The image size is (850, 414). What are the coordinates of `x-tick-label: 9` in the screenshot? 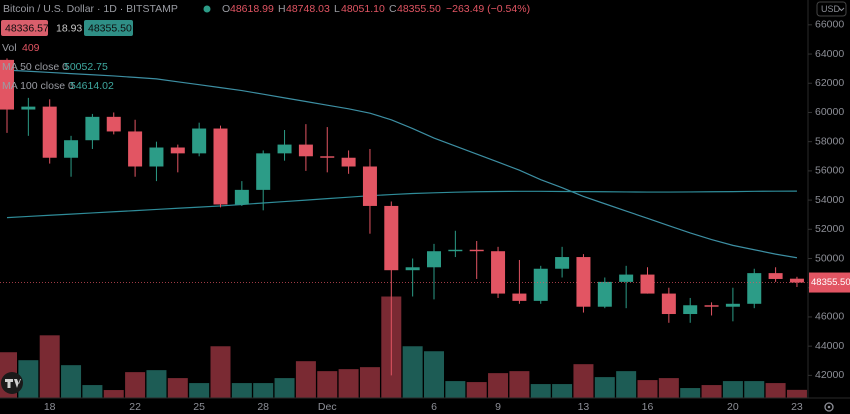 It's located at (498, 407).